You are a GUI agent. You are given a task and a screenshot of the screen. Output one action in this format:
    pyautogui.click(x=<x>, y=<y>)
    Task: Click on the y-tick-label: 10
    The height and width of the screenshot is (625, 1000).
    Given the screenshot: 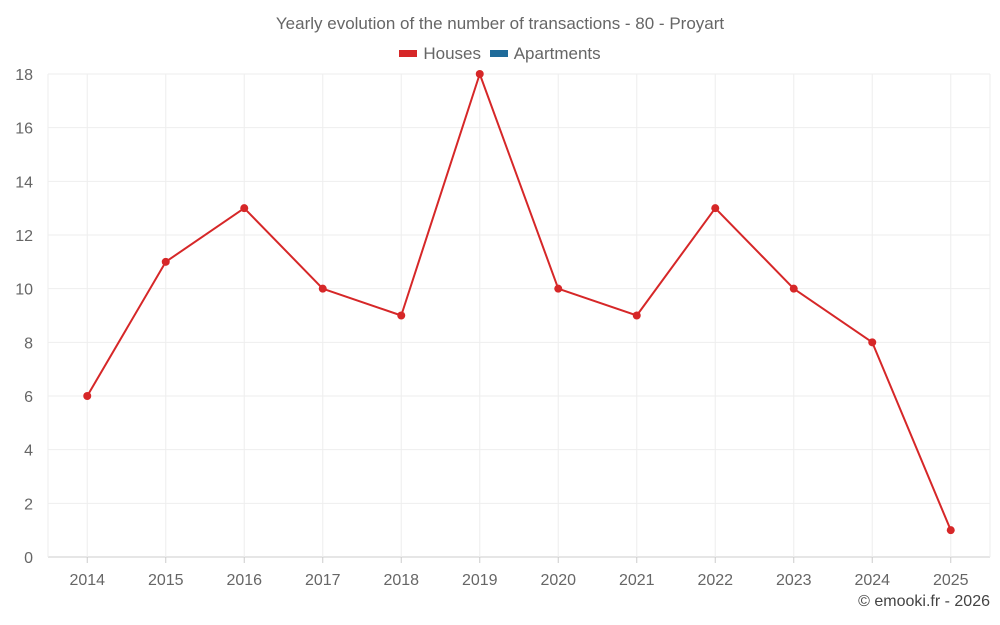 What is the action you would take?
    pyautogui.click(x=24, y=290)
    